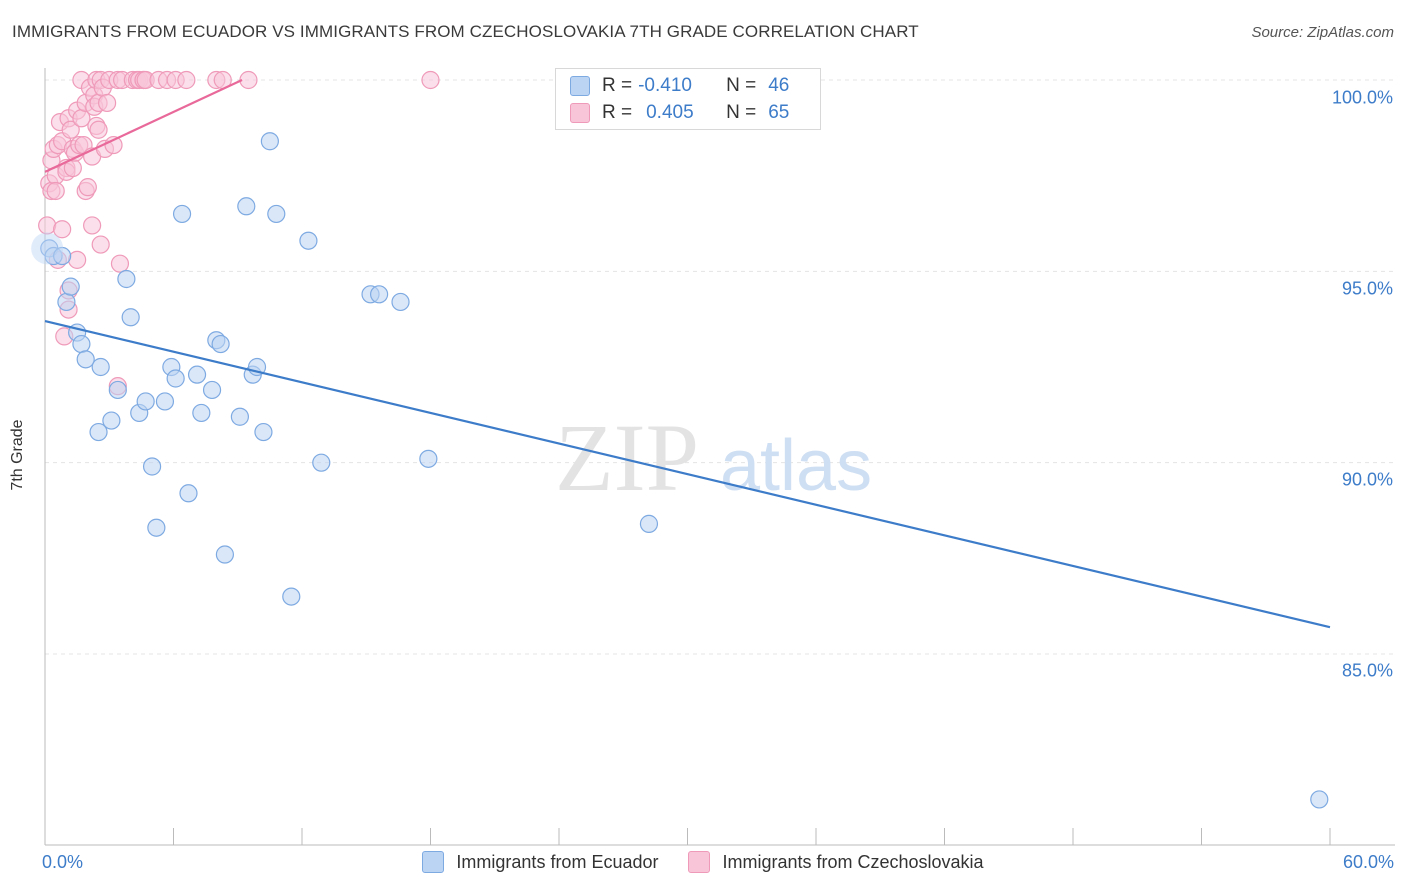  Describe the element at coordinates (617, 85) in the screenshot. I see `ecuador-r-label: R =` at that location.